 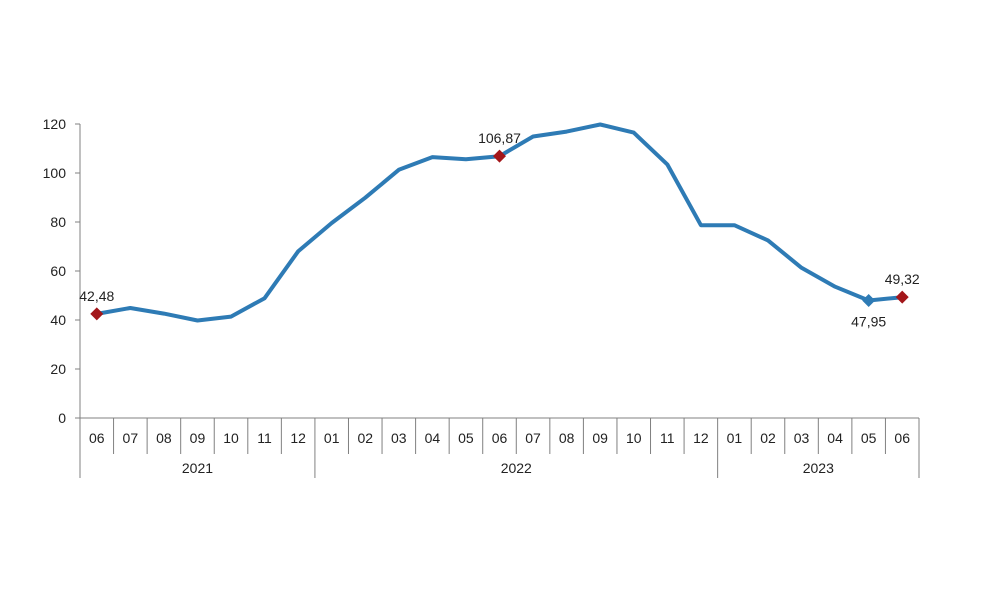 I want to click on x-year-label: 2021, so click(x=197, y=468).